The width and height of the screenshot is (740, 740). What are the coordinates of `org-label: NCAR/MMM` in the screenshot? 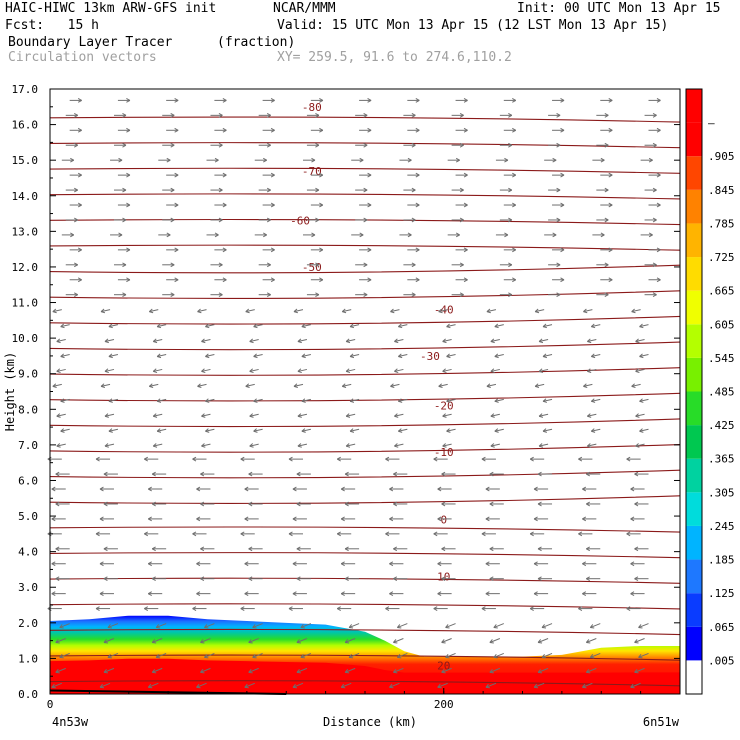 It's located at (304, 8).